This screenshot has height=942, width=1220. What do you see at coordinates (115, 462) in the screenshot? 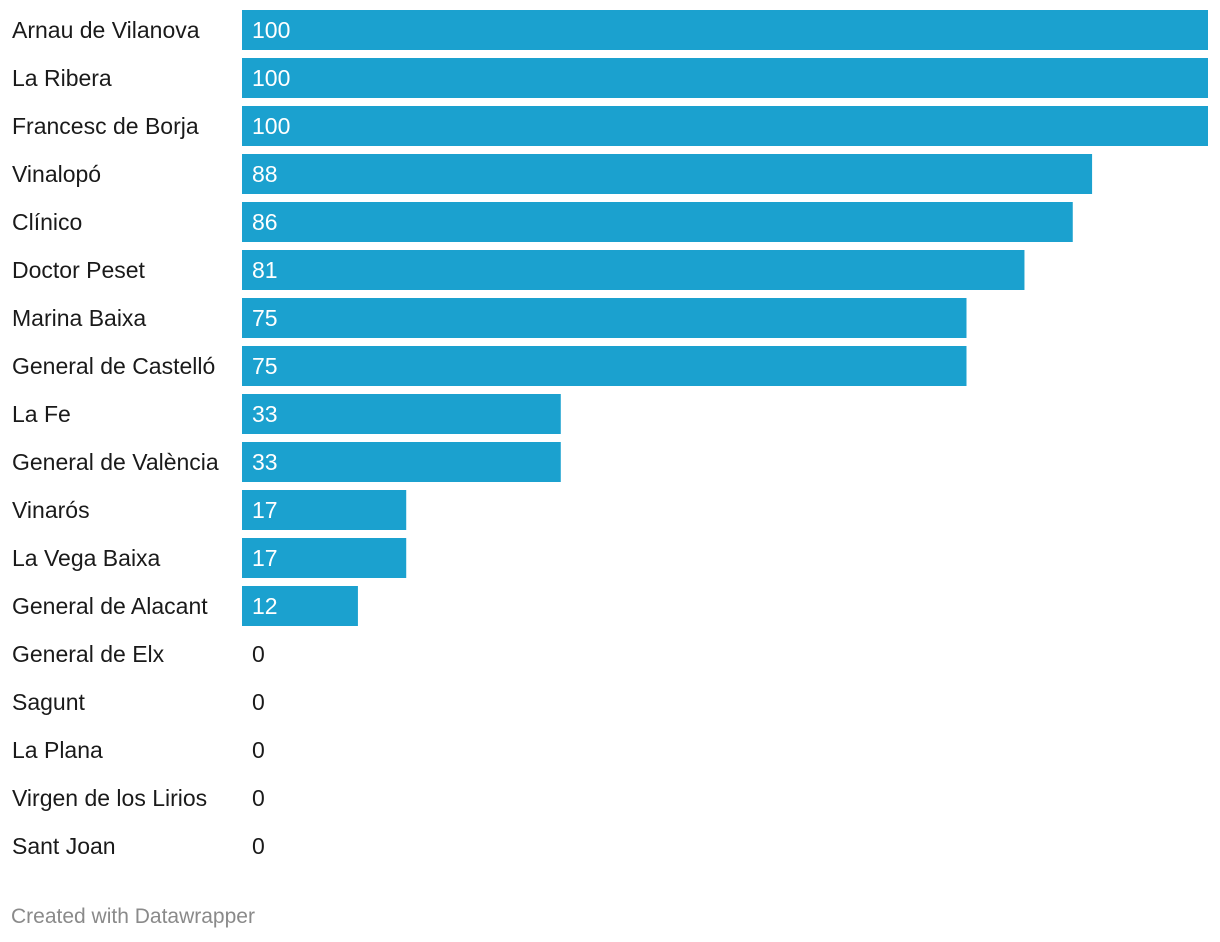
I see `category-label: General de València` at bounding box center [115, 462].